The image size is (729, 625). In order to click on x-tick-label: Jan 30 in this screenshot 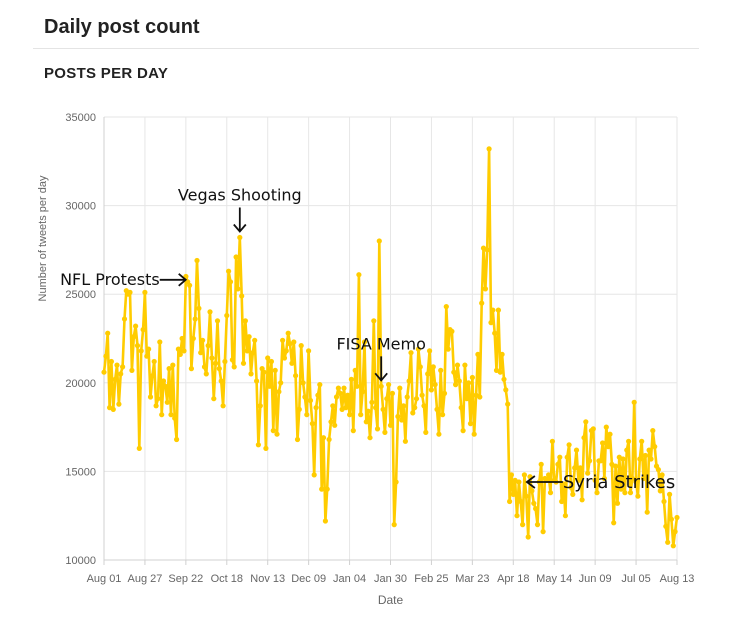, I will do `click(390, 579)`.